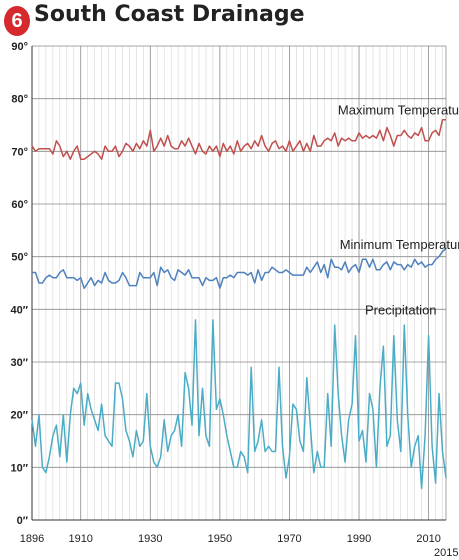 The image size is (459, 560). Describe the element at coordinates (19, 468) in the screenshot. I see `y-tick-label: 10″` at that location.